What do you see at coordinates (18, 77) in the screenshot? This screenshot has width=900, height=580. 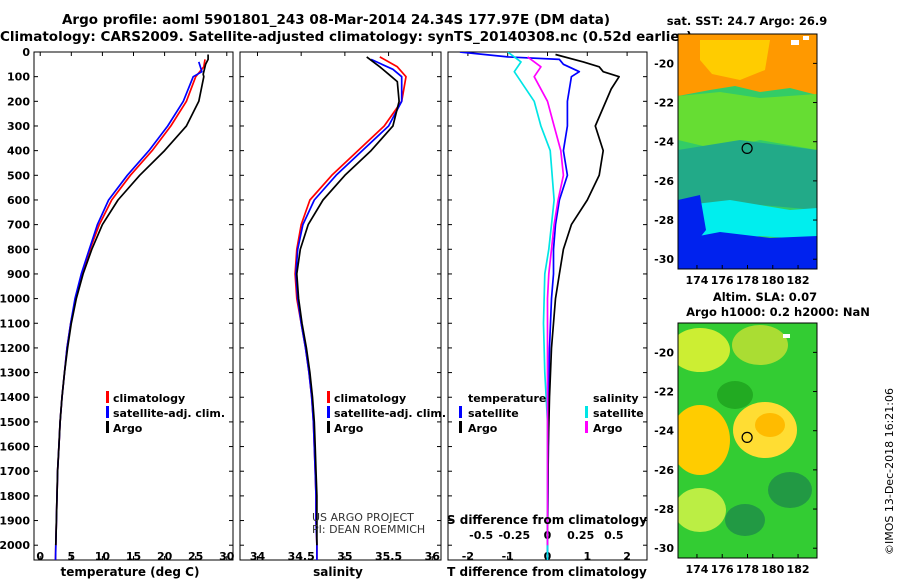 I see `pressure-tick-label: 100` at bounding box center [18, 77].